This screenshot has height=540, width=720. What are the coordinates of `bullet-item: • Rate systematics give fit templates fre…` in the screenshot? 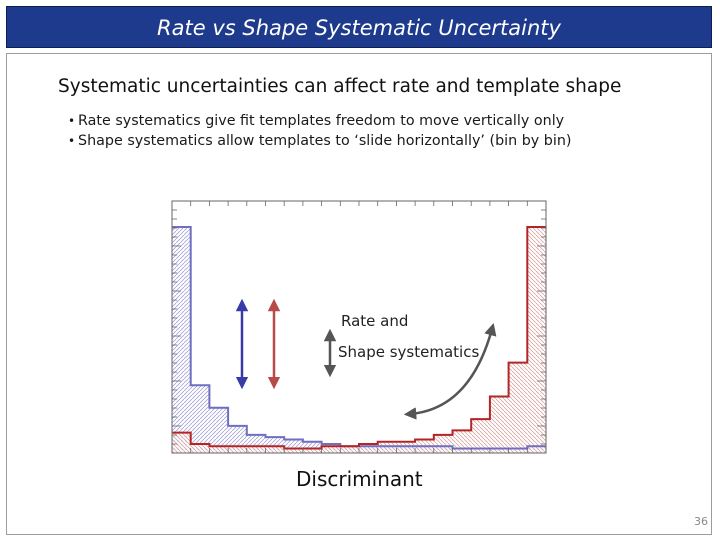 It's located at (320, 121).